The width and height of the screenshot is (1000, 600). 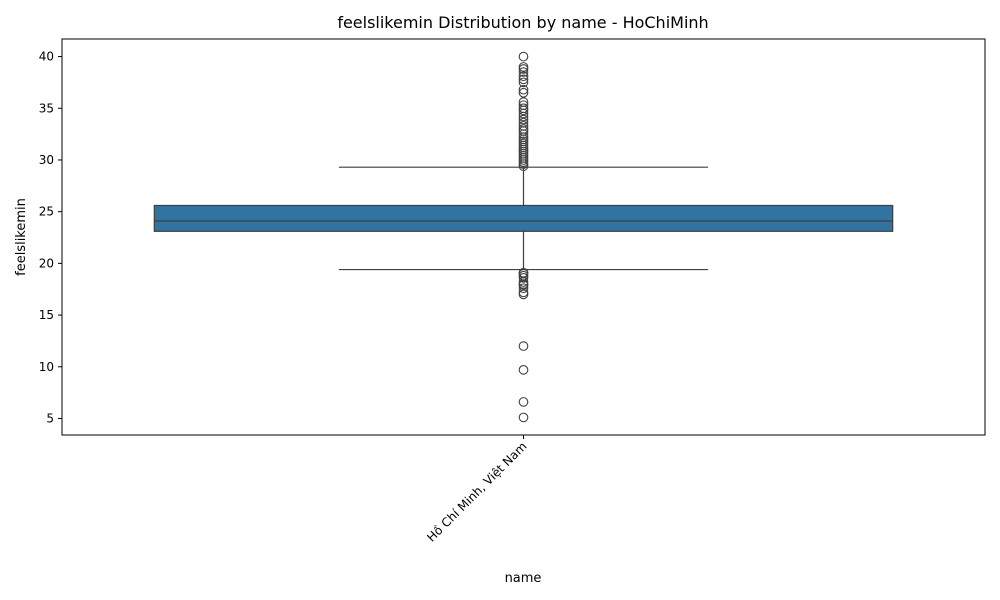 What do you see at coordinates (476, 491) in the screenshot?
I see `x-tick-label: Hồ Chí Minh, Việt Nam` at bounding box center [476, 491].